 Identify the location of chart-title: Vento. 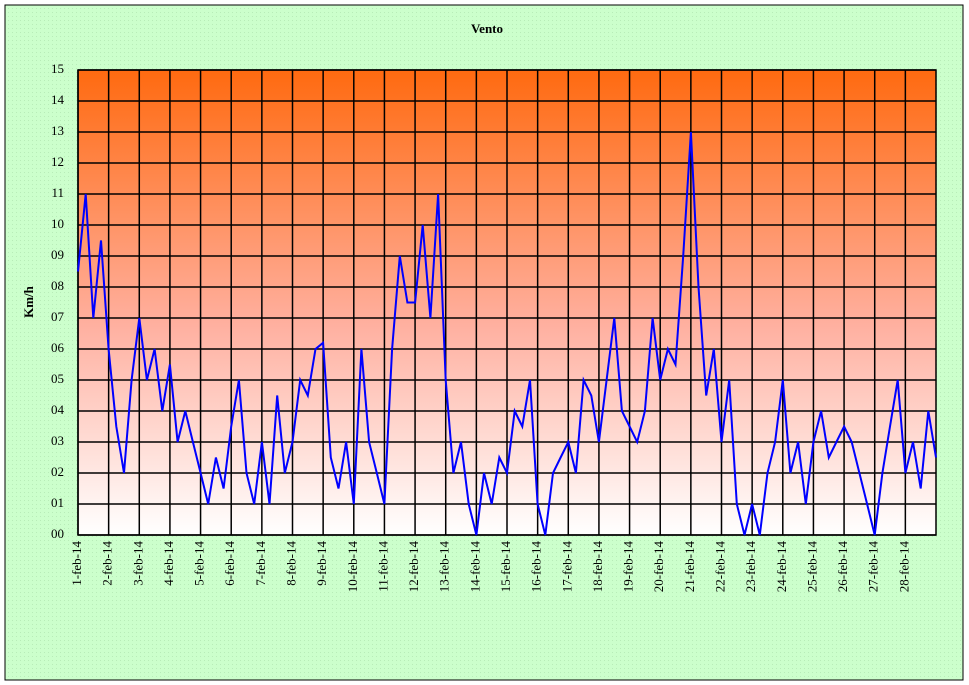
(487, 28).